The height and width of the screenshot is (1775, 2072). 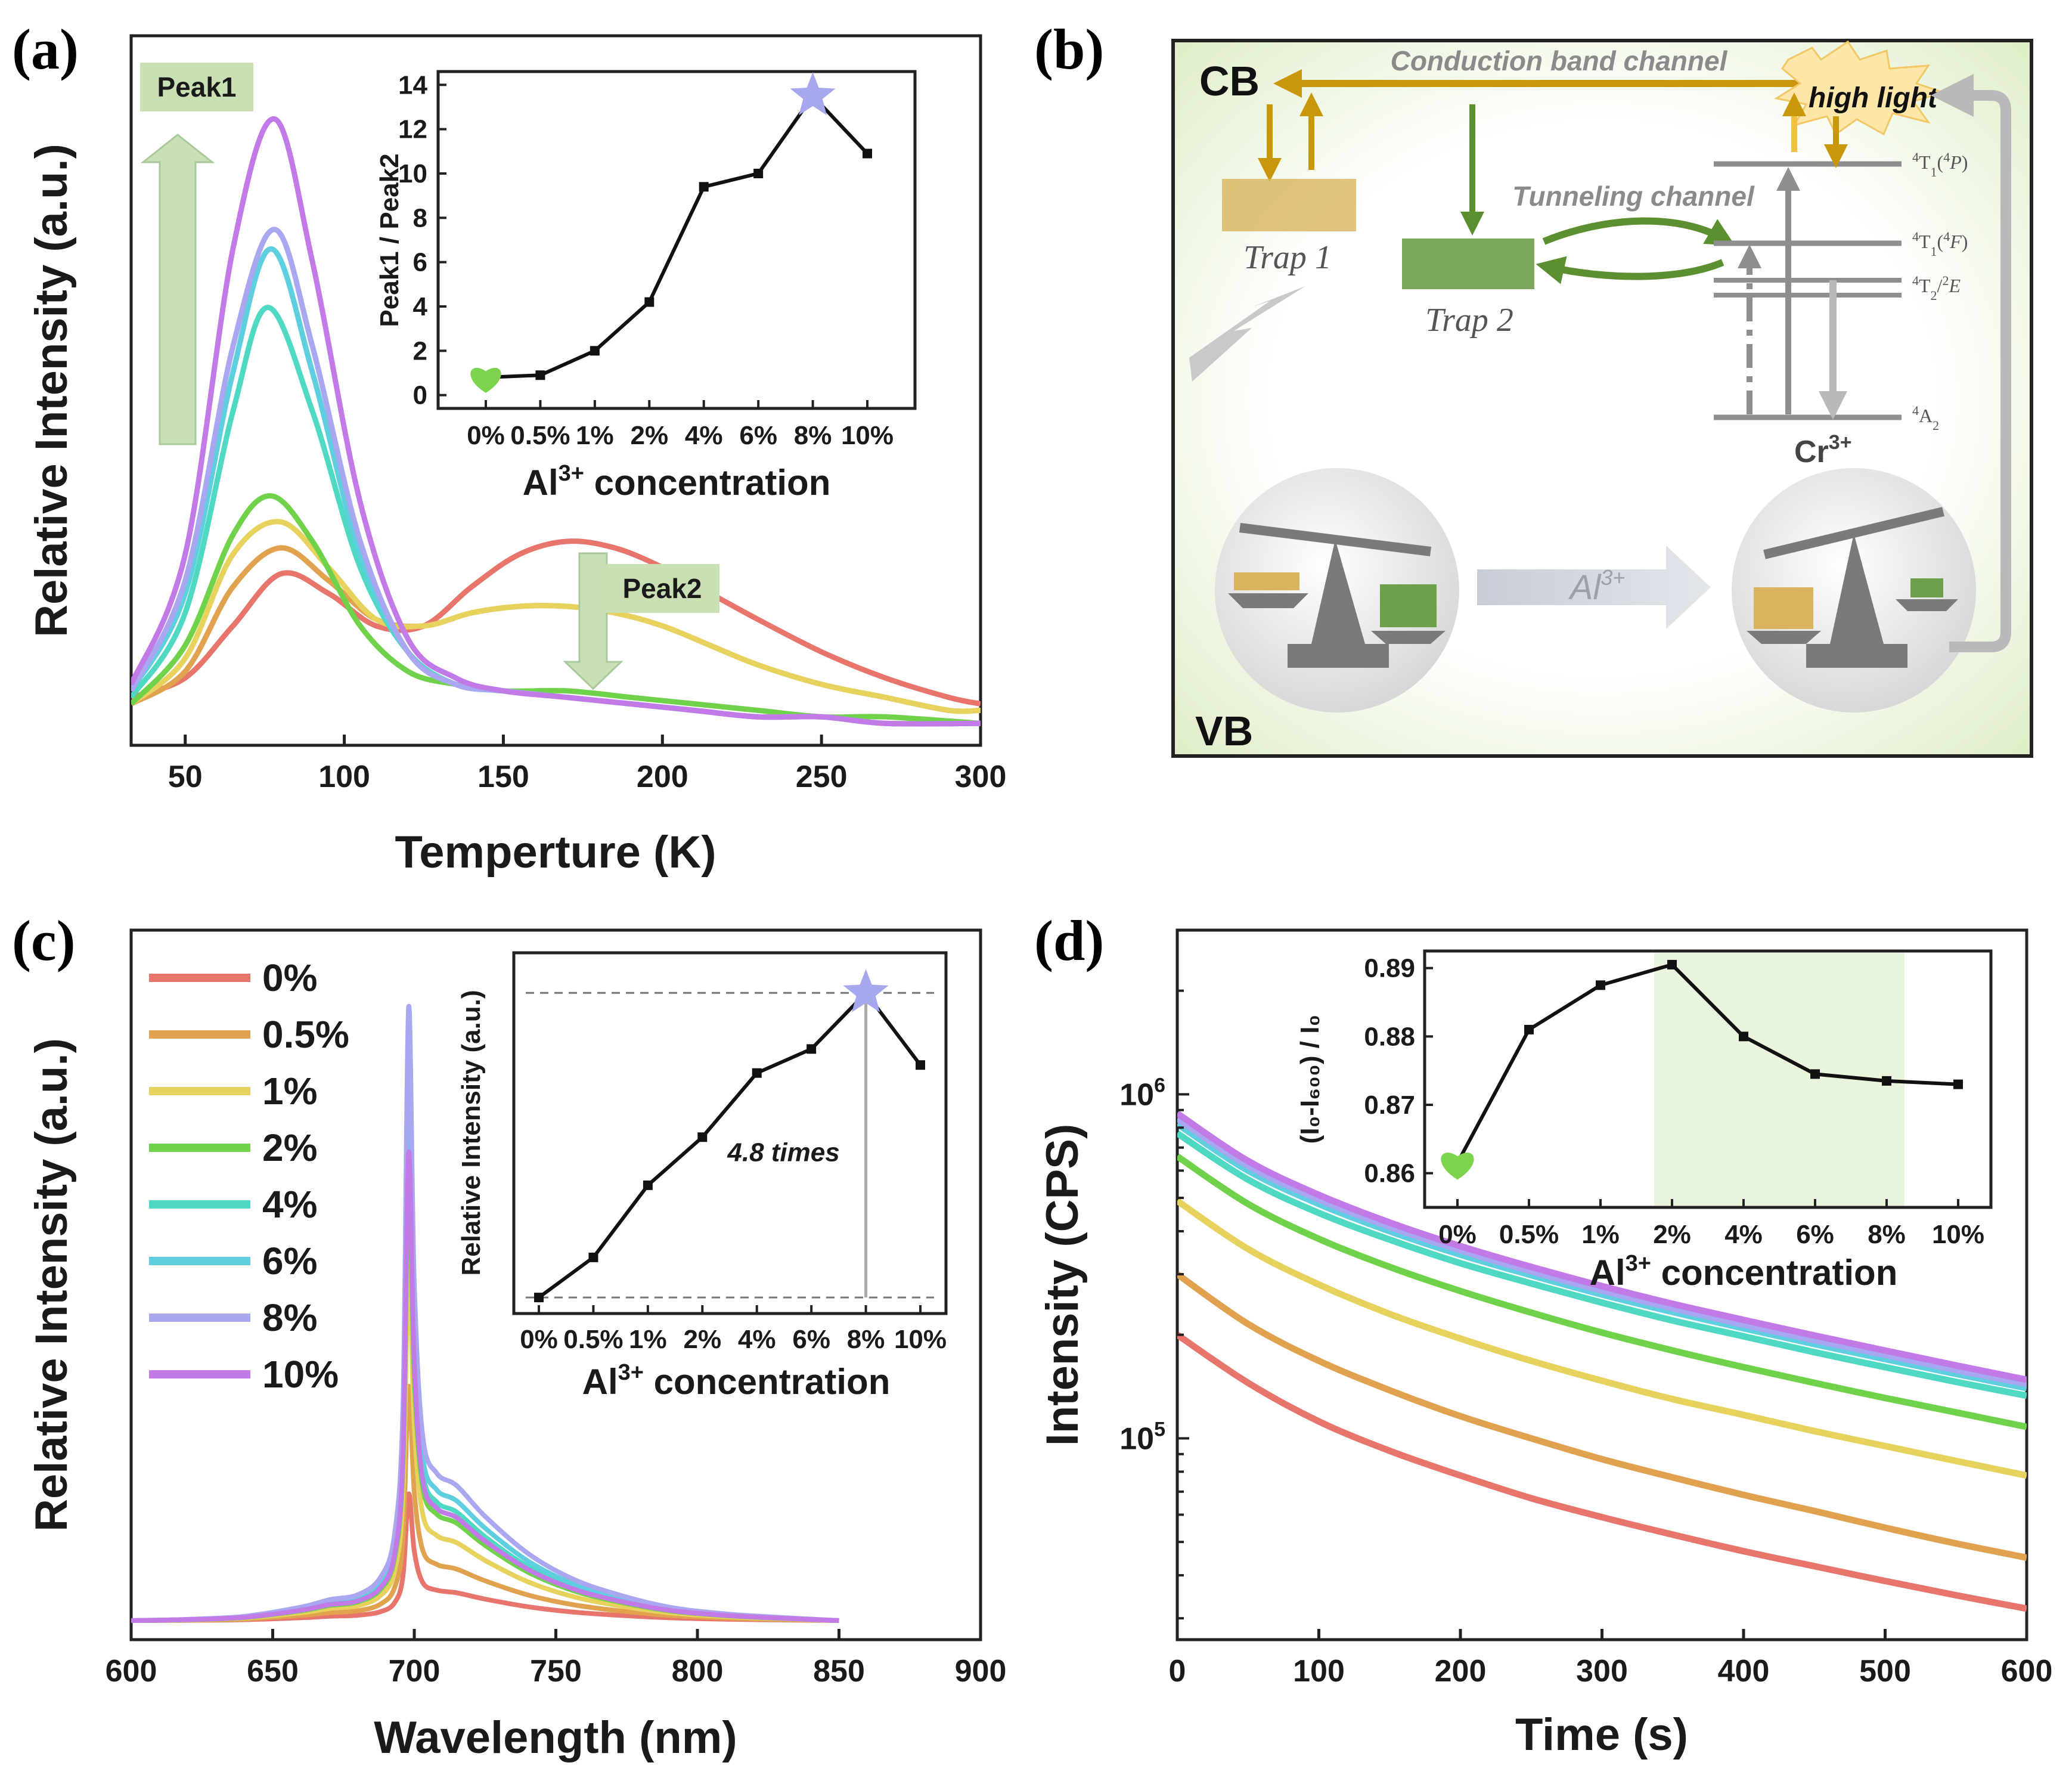 What do you see at coordinates (1630, 270) in the screenshot?
I see `tunneling-arrow-back` at bounding box center [1630, 270].